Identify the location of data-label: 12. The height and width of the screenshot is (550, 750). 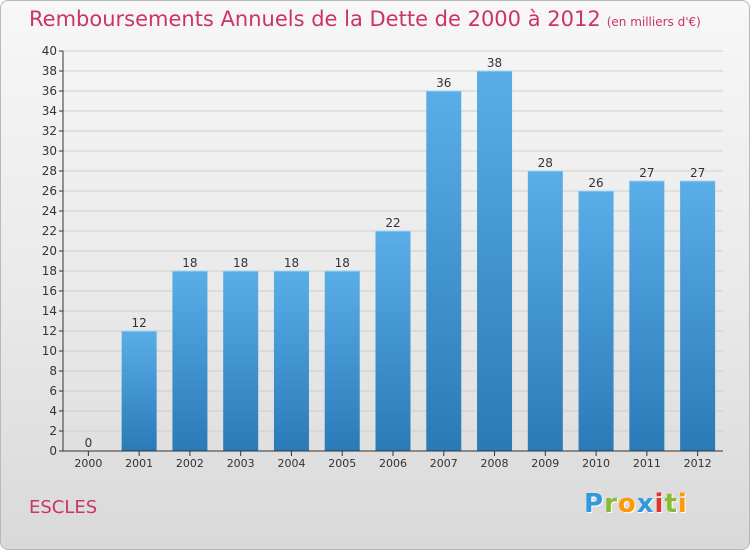
(139, 323).